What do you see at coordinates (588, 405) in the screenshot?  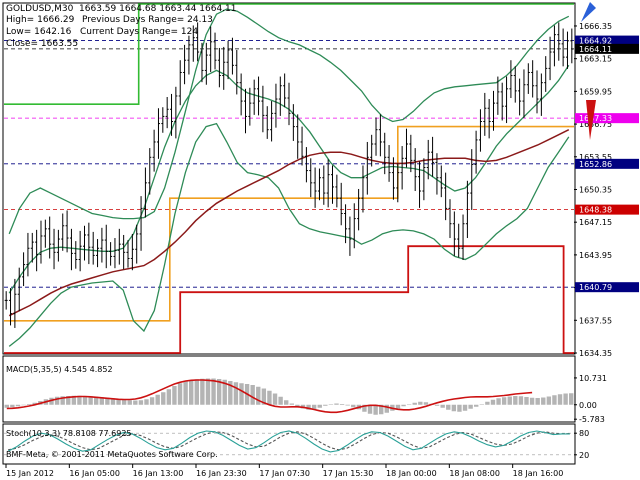 I see `macd-y-tick-label: 0.00` at bounding box center [588, 405].